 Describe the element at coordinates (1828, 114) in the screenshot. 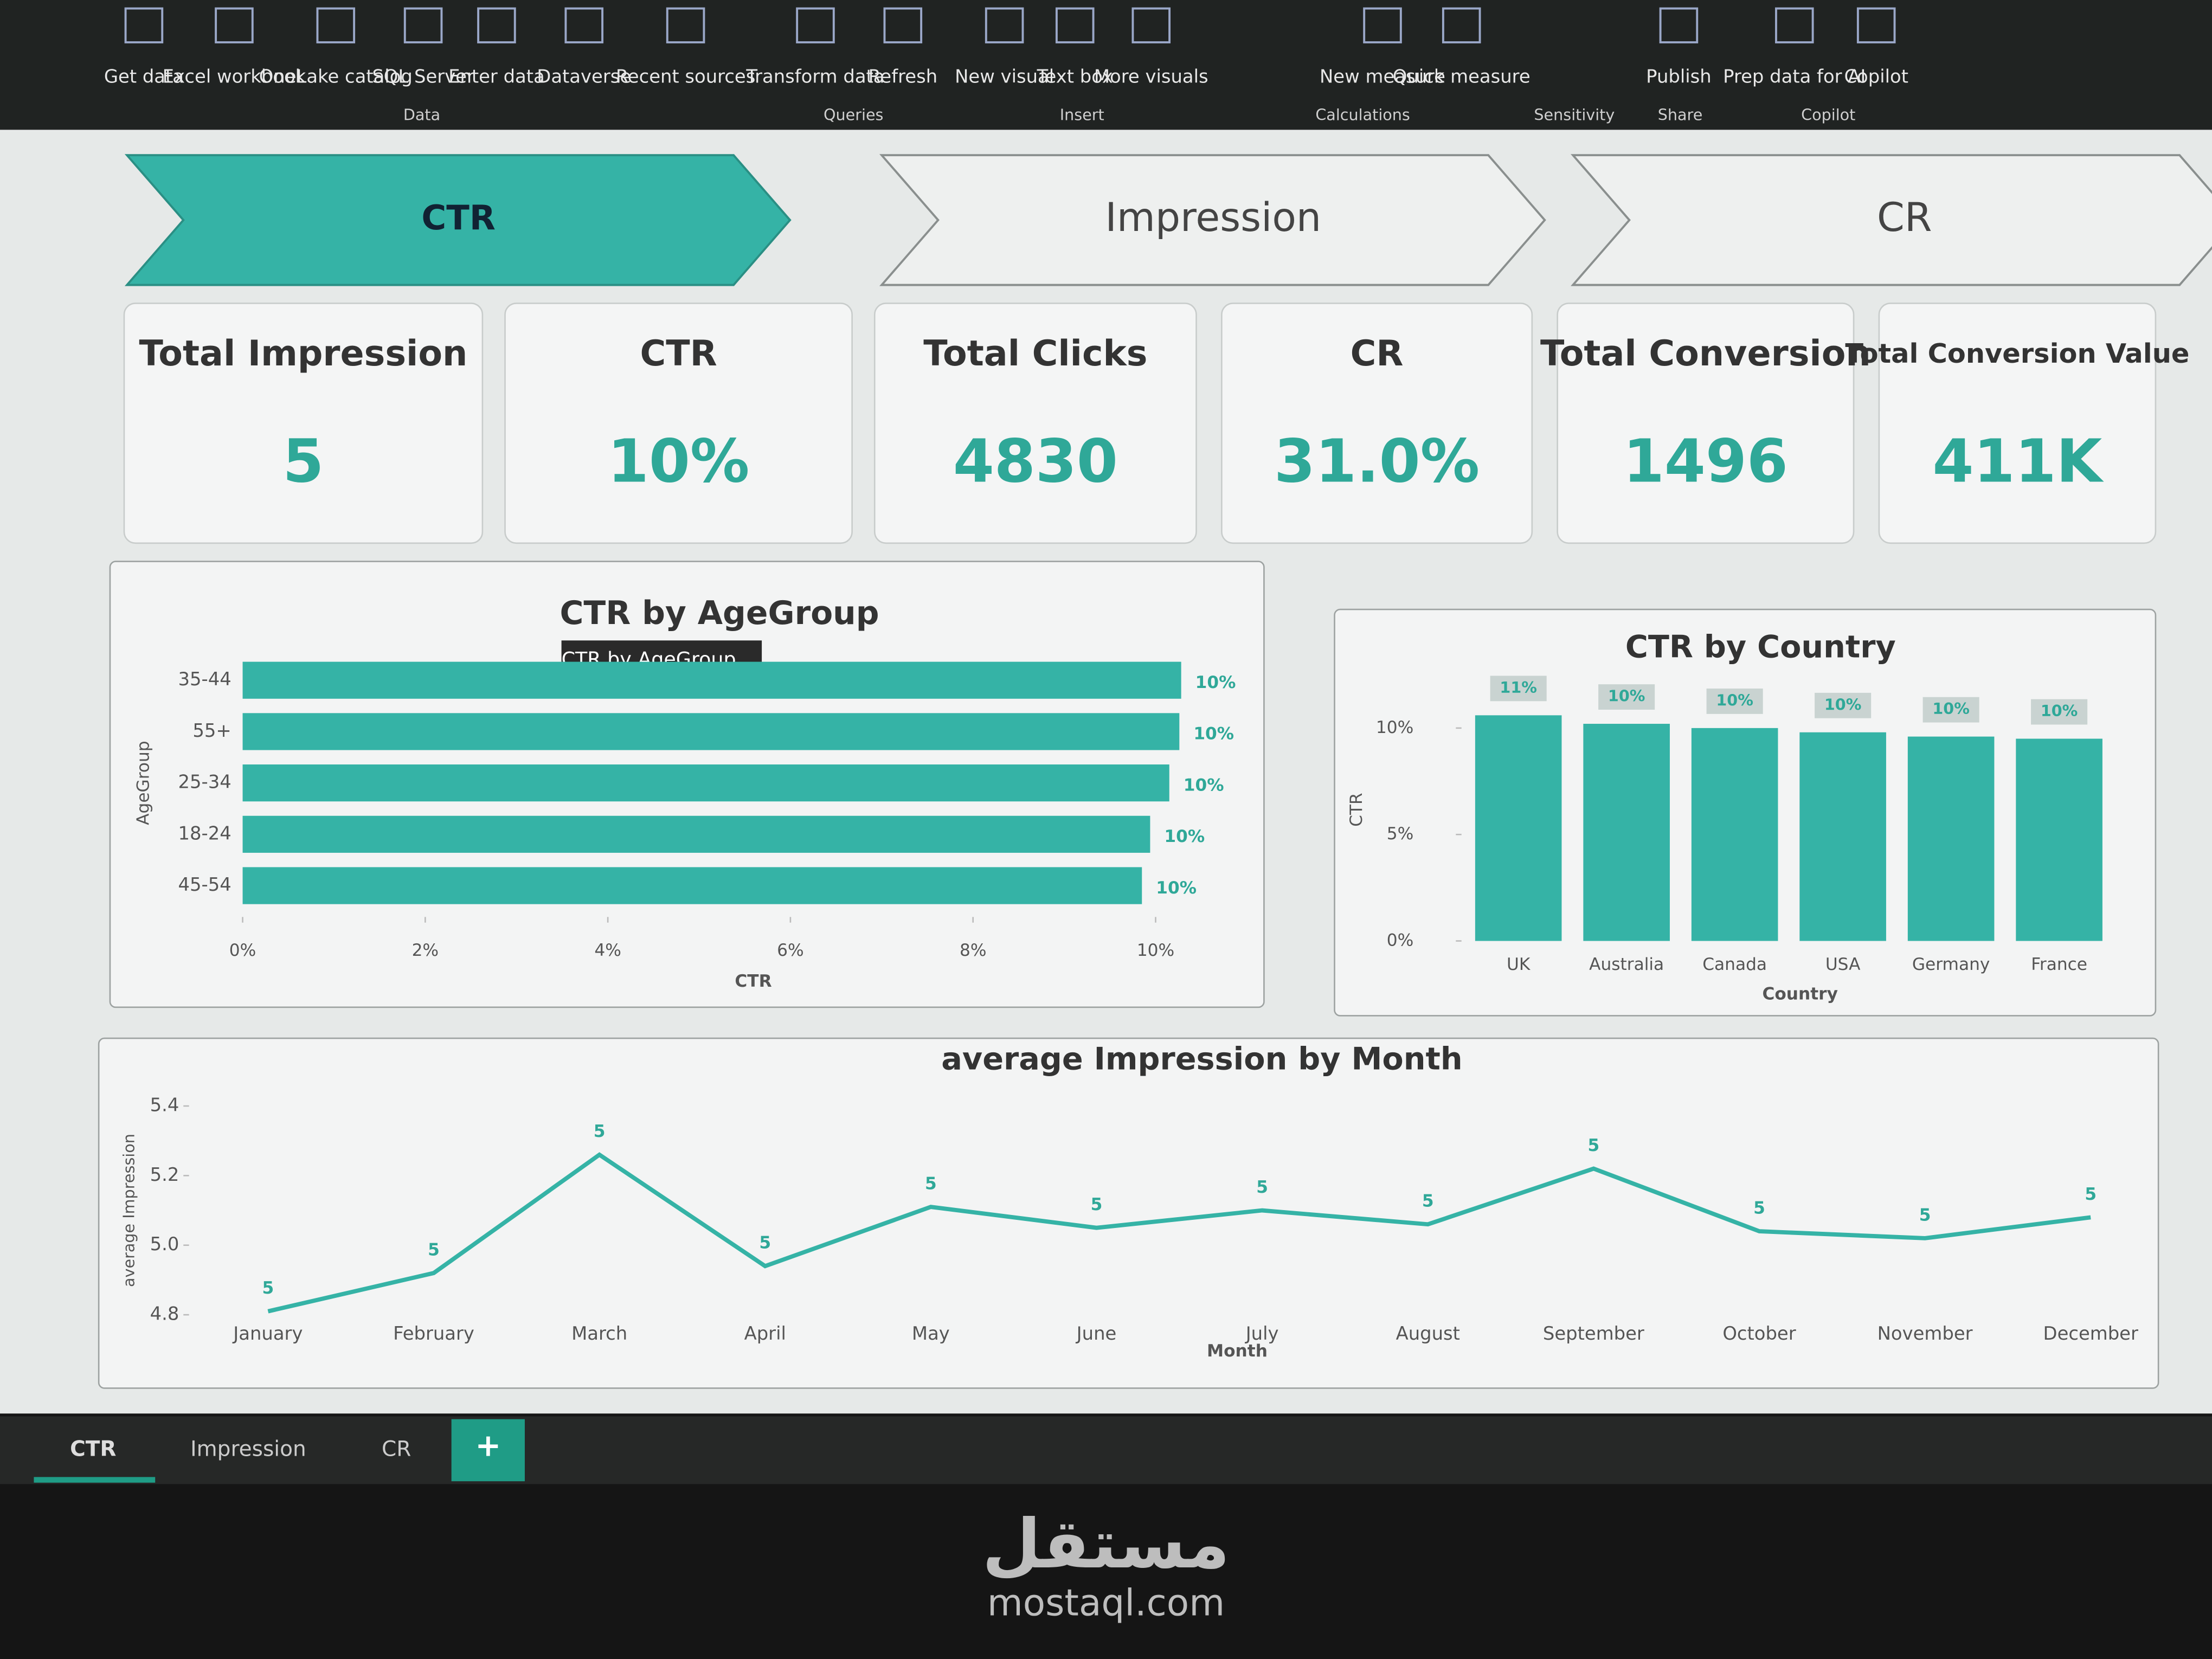

I see `ribbon-group: Copilot` at that location.